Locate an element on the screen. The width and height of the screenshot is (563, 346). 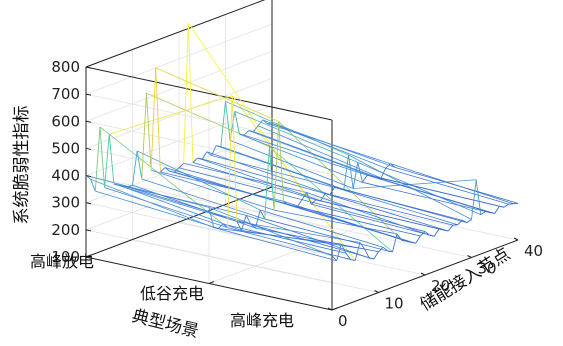
z-tick-label: 400 is located at coordinates (65, 176).